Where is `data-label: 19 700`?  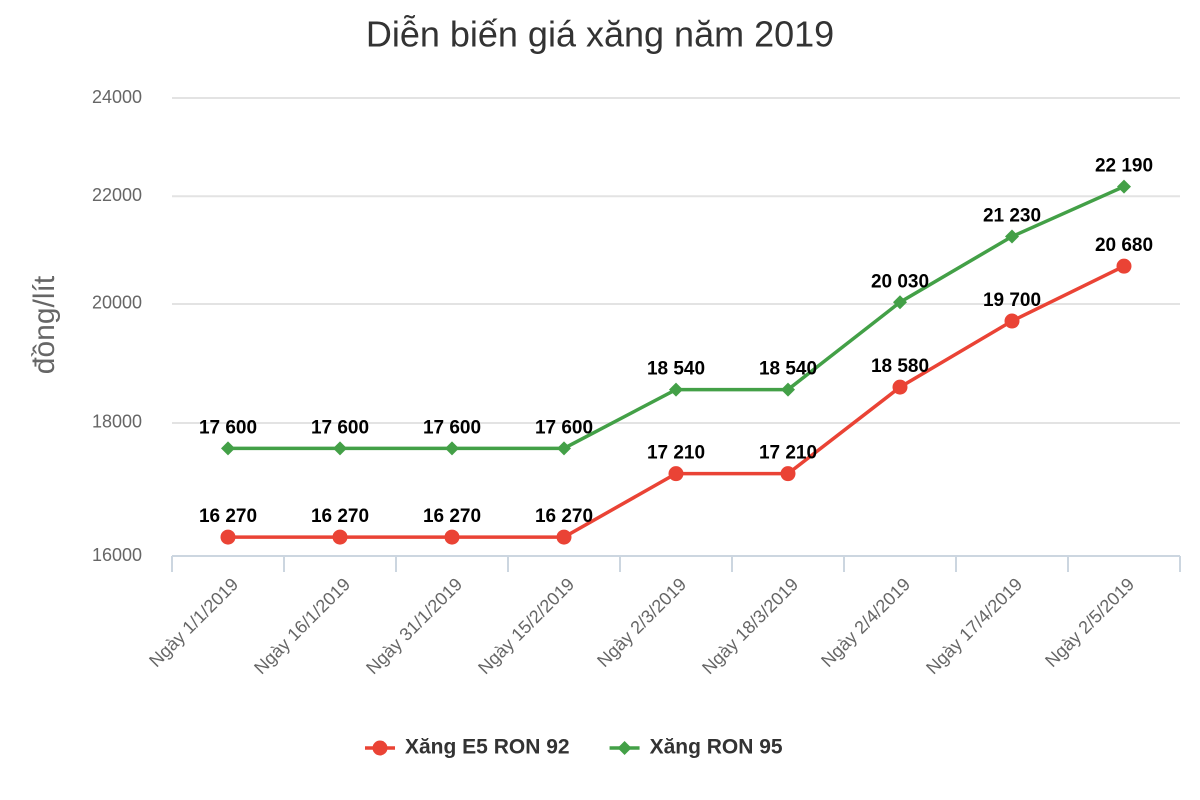 data-label: 19 700 is located at coordinates (1012, 300).